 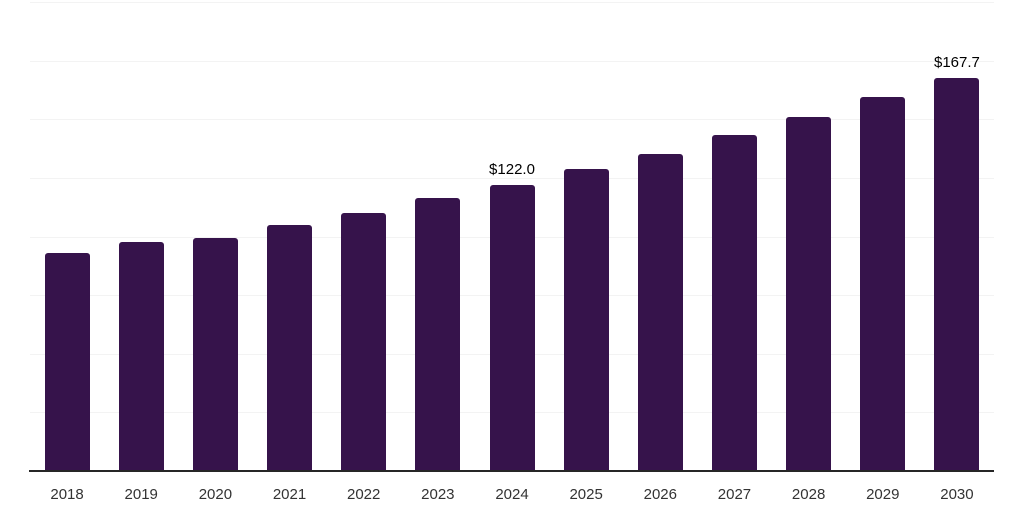 What do you see at coordinates (364, 494) in the screenshot?
I see `x-tick-label-2022: 2022` at bounding box center [364, 494].